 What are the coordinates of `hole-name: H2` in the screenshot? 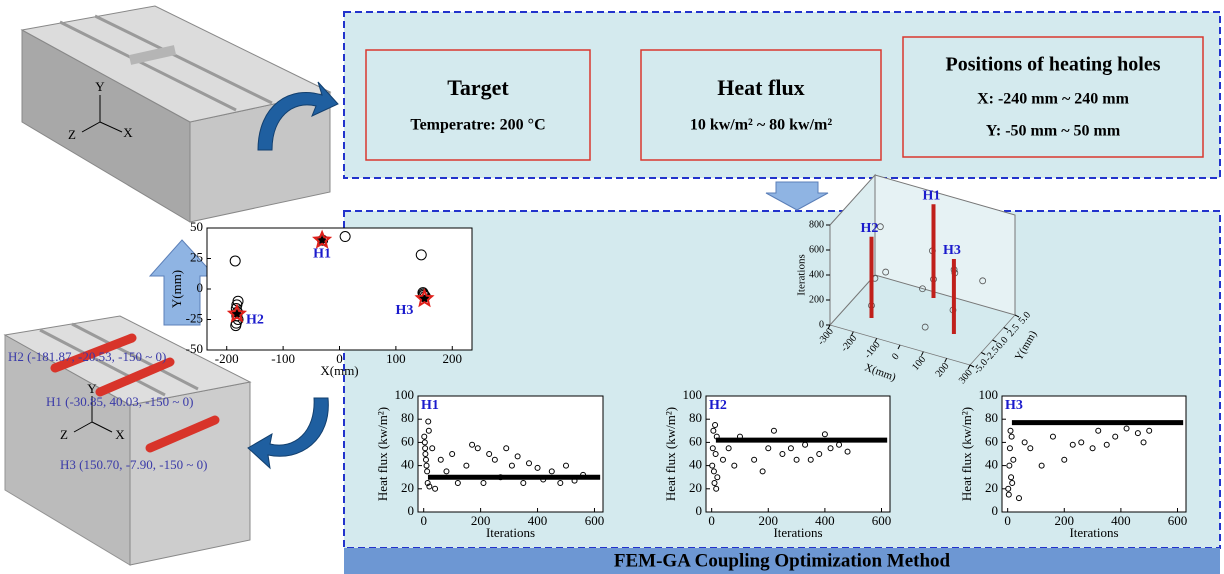 It's located at (255, 319).